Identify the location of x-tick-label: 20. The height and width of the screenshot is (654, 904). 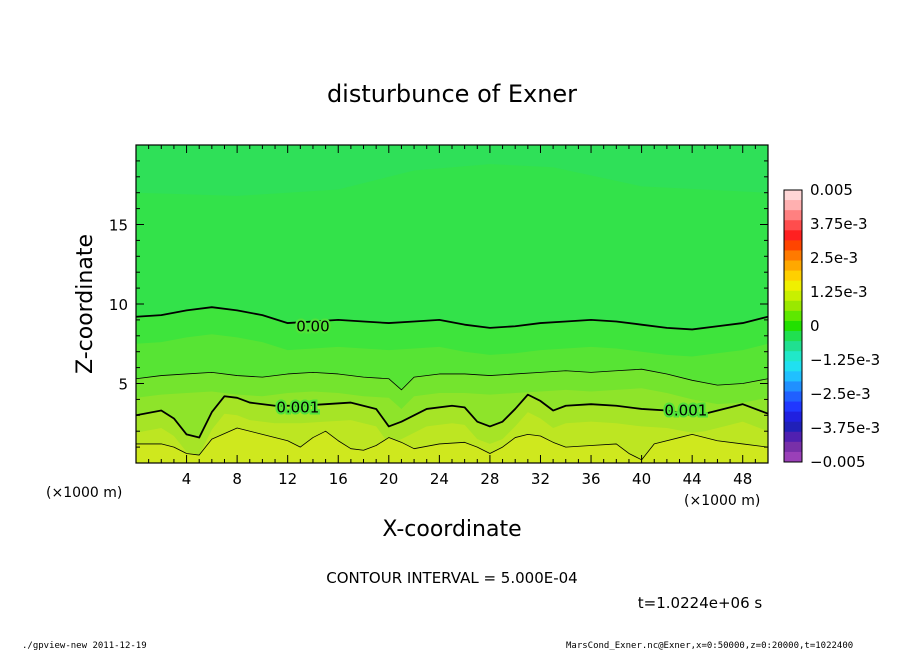
(388, 479).